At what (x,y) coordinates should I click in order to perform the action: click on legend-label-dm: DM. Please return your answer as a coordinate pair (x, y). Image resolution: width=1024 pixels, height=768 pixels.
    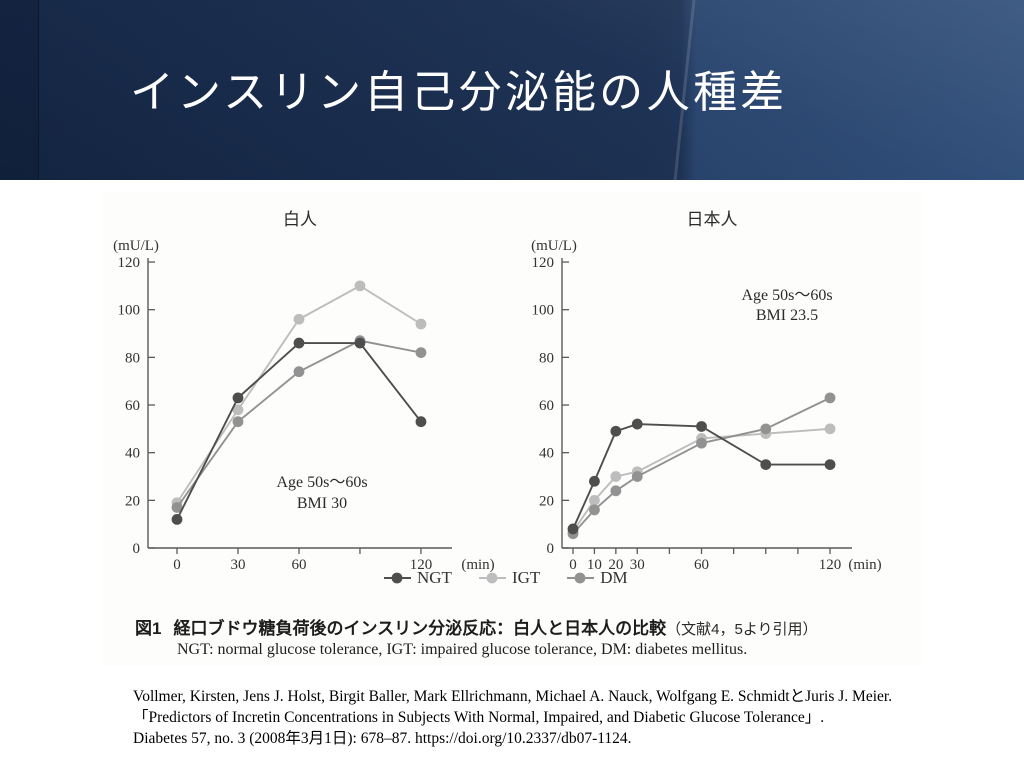
    Looking at the image, I should click on (614, 577).